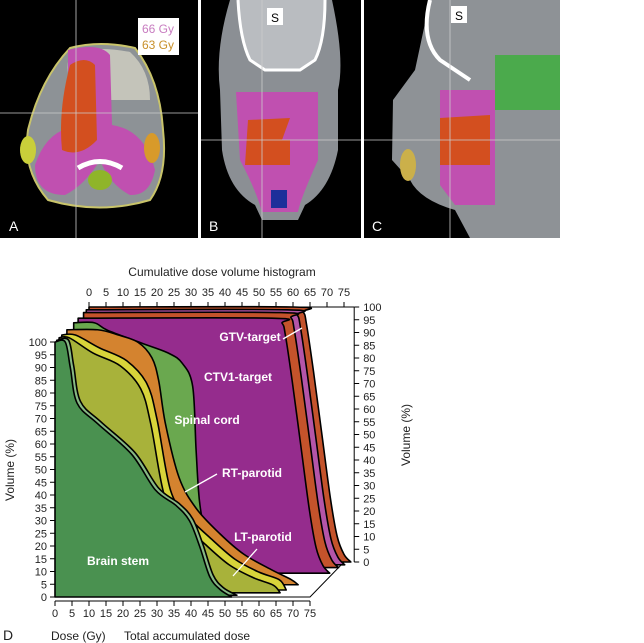 This screenshot has width=644, height=643. I want to click on x-tick-label-bottom: 25, so click(140, 614).